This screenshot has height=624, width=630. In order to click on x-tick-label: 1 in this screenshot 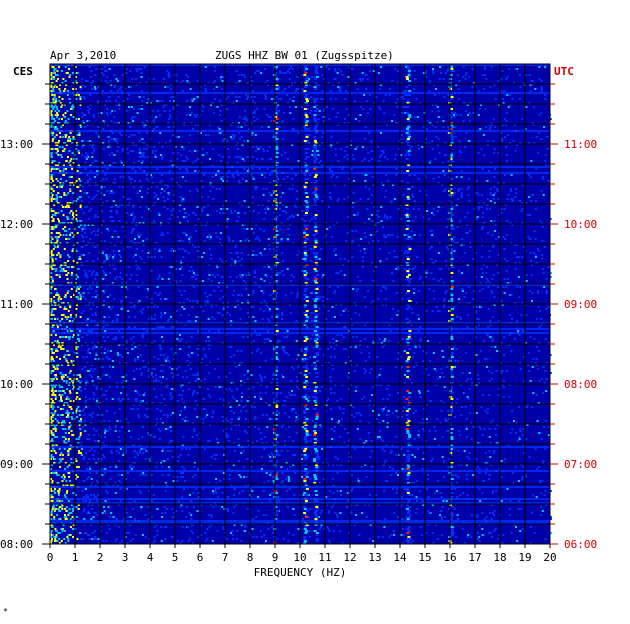, I will do `click(75, 557)`.